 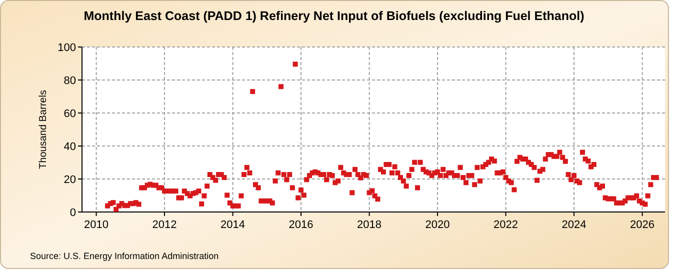 What do you see at coordinates (67, 48) in the screenshot?
I see `y-tick-label: 100` at bounding box center [67, 48].